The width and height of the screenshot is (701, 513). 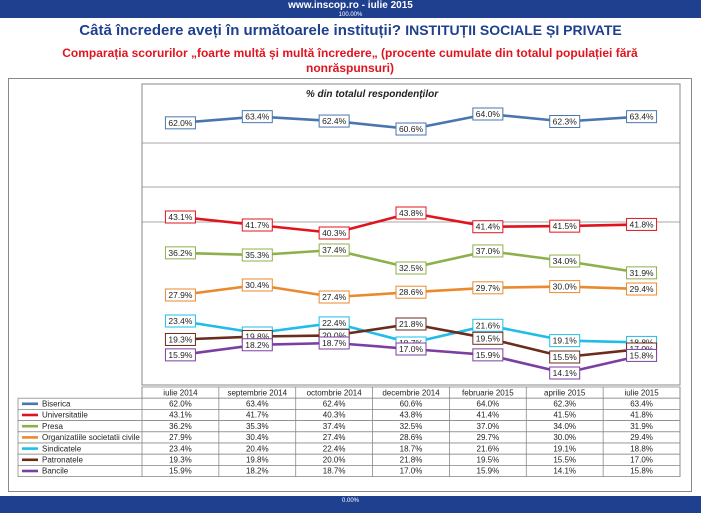 I want to click on data-label: 27.4%, so click(x=334, y=297).